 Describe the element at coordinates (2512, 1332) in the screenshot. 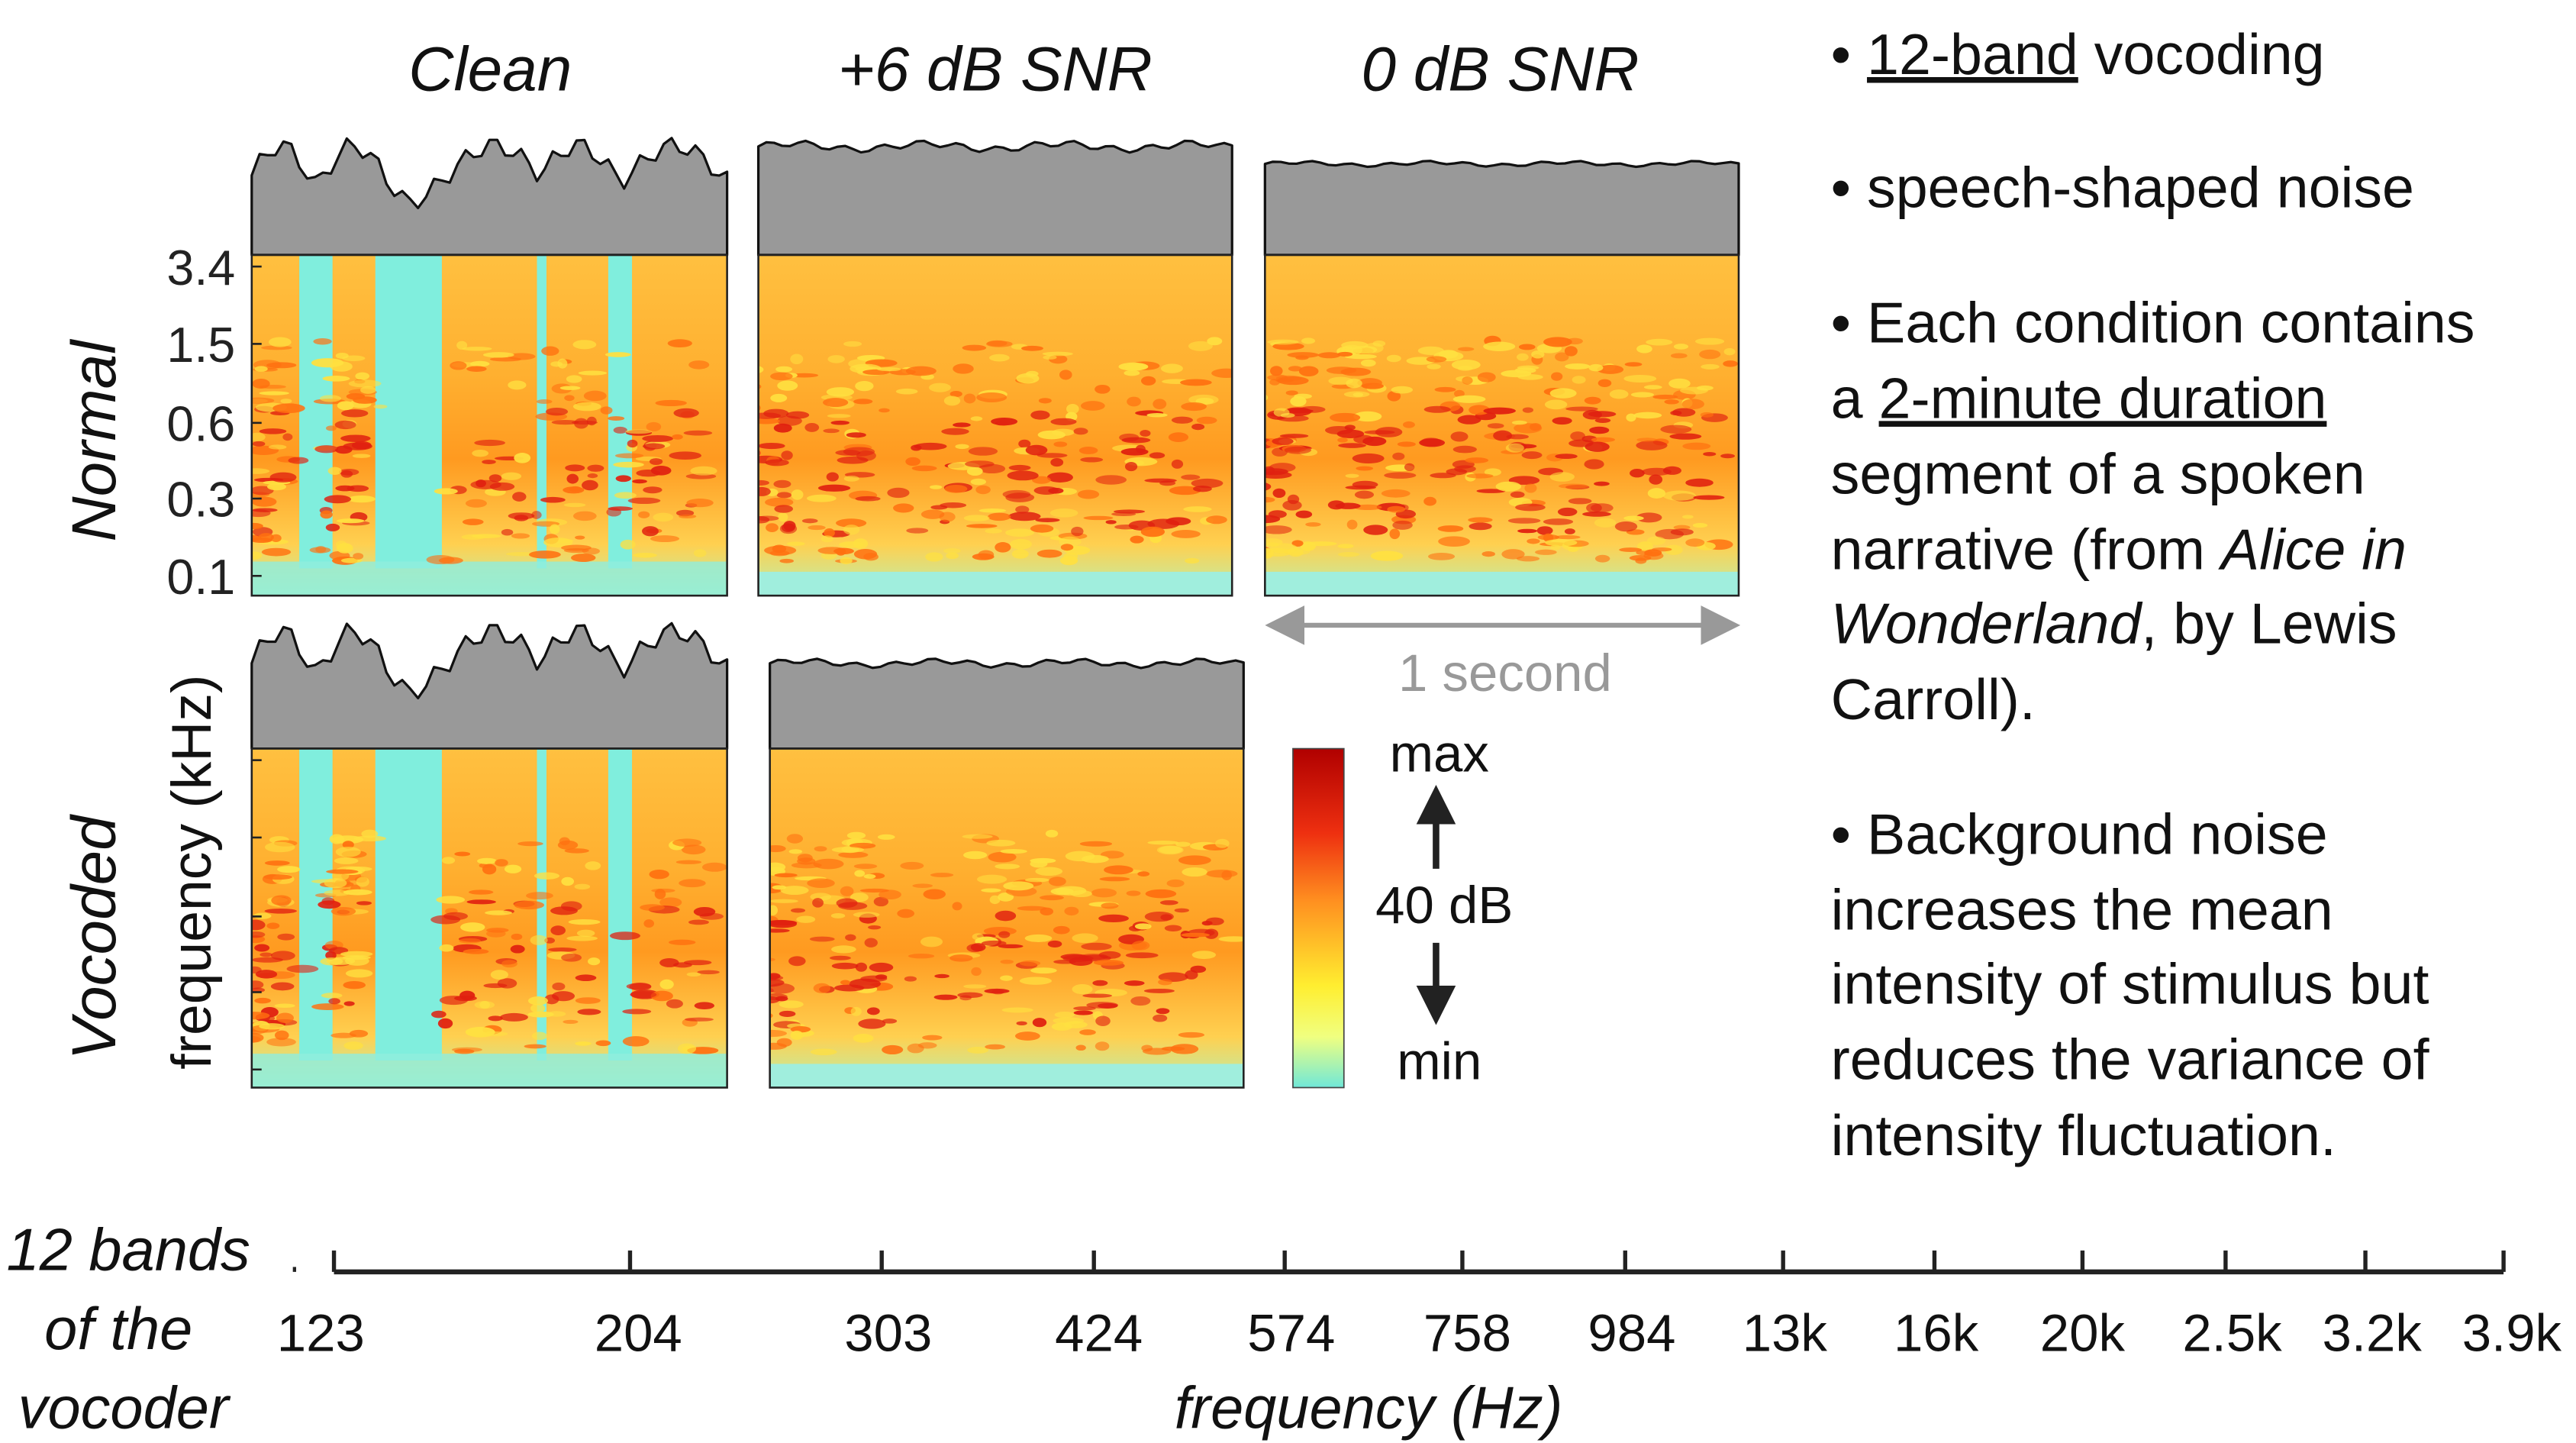

I see `band-tick-label: 3.9k` at that location.